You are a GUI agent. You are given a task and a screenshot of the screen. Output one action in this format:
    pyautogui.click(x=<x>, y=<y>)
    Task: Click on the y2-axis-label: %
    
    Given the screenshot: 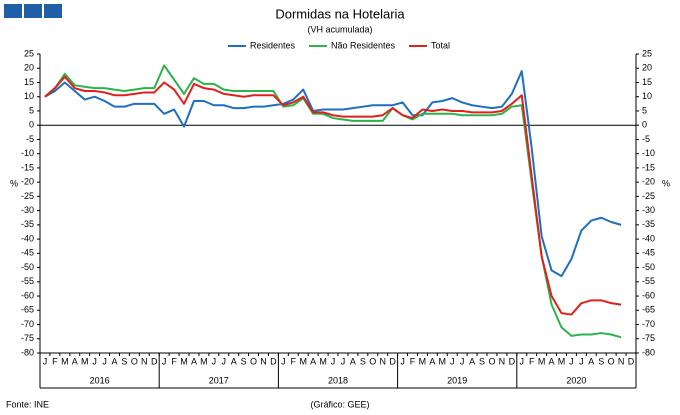 What is the action you would take?
    pyautogui.click(x=666, y=183)
    